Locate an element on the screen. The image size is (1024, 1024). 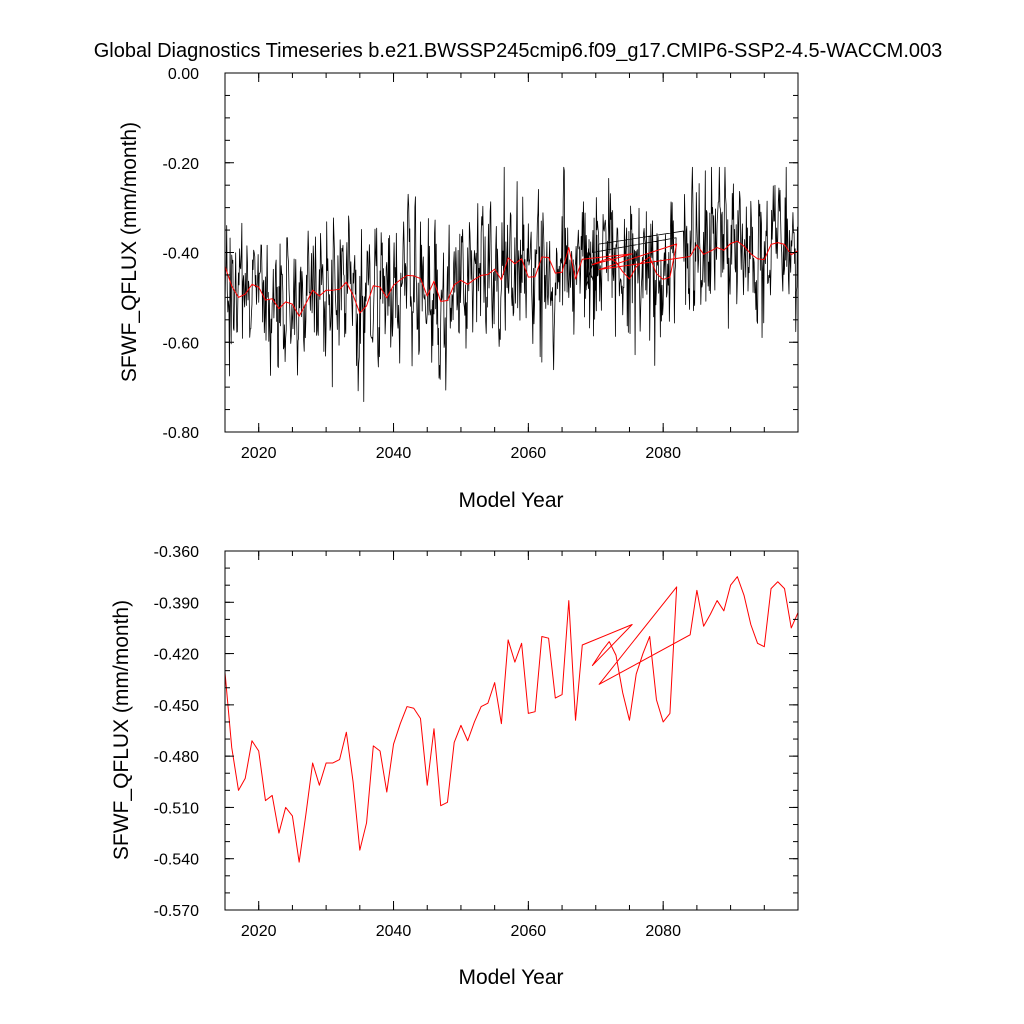
bot-y-tick-label: -0.540 is located at coordinates (176, 860).